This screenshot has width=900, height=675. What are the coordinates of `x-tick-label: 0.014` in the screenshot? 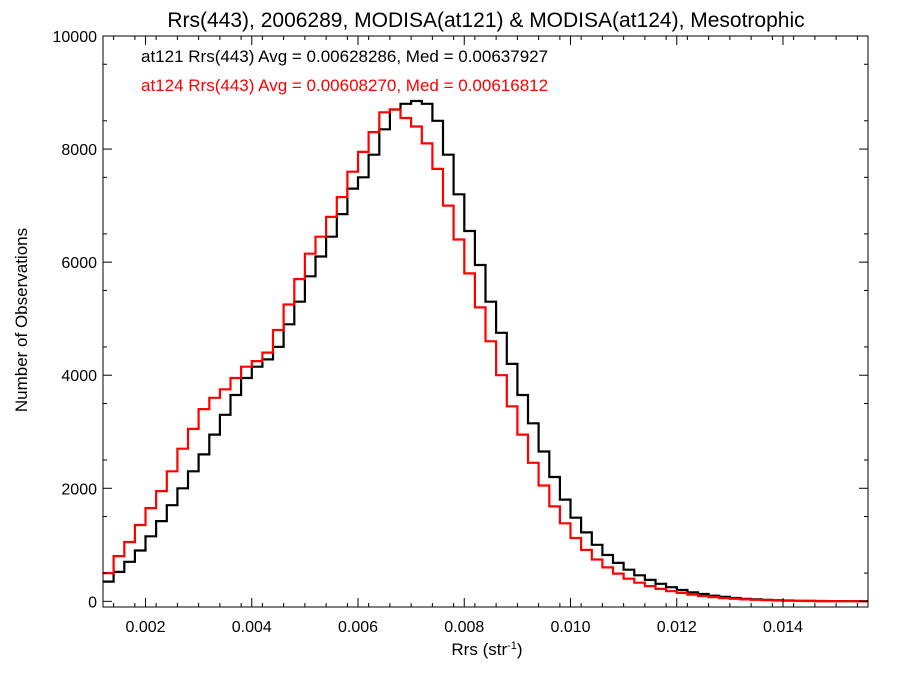 It's located at (783, 627).